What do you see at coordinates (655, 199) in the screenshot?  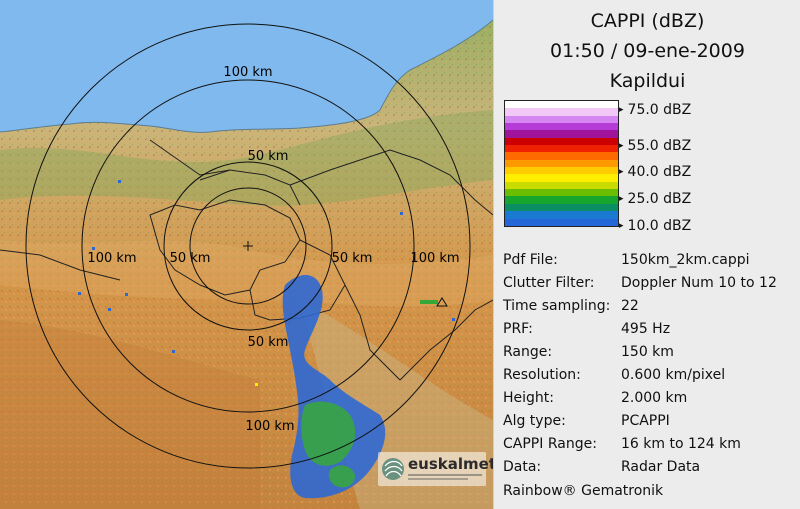 I see `legend-tick-25: 25.0 dBZ` at bounding box center [655, 199].